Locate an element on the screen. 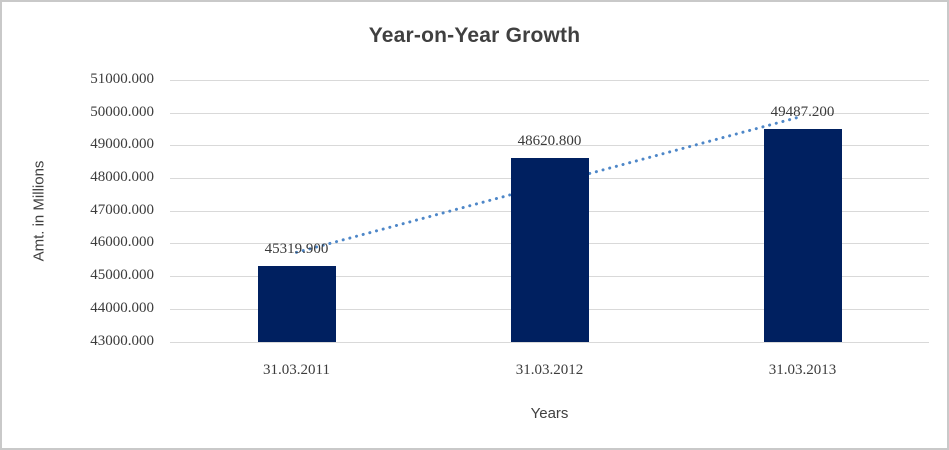  y-tick-label: 45000.000 is located at coordinates (122, 275).